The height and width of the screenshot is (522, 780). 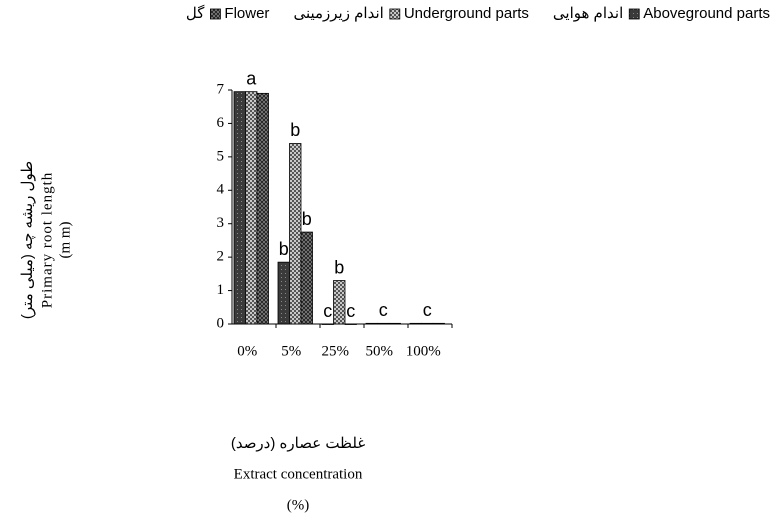 I want to click on y-tick-label: 3, so click(x=221, y=223).